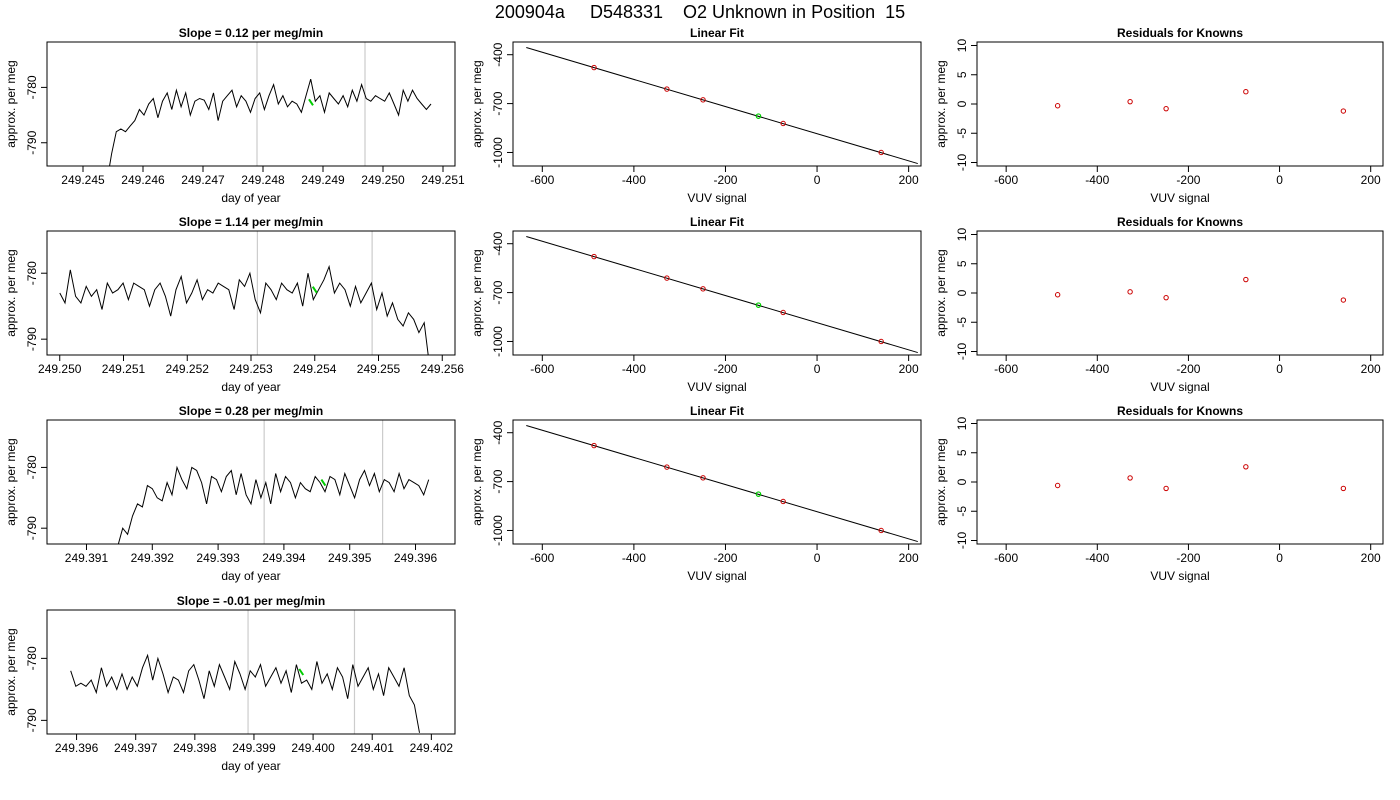 The width and height of the screenshot is (1400, 800). What do you see at coordinates (432, 748) in the screenshot?
I see `x-tick-label: 249.402` at bounding box center [432, 748].